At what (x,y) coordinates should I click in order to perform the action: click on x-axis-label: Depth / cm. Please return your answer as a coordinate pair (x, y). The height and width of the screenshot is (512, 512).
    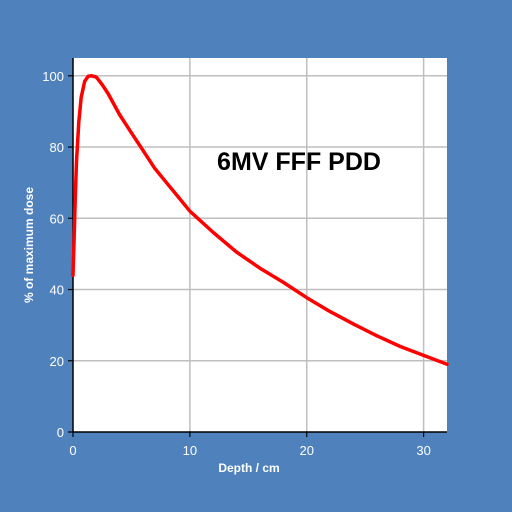
    Looking at the image, I should click on (248, 468).